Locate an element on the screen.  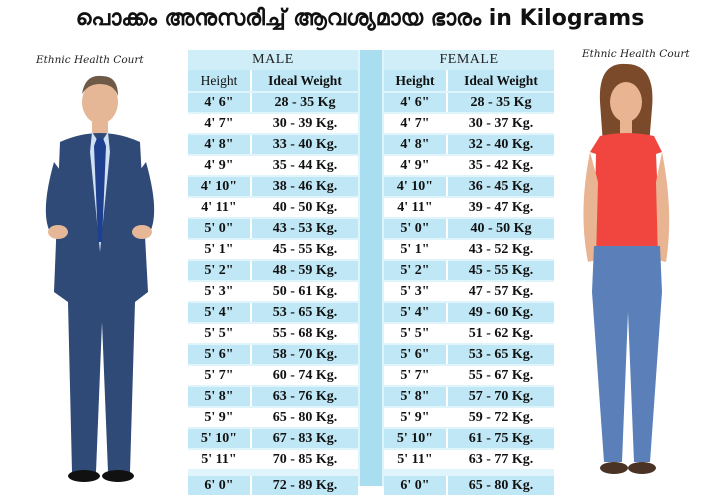
female-height-cell: 5' 8" is located at coordinates (416, 396).